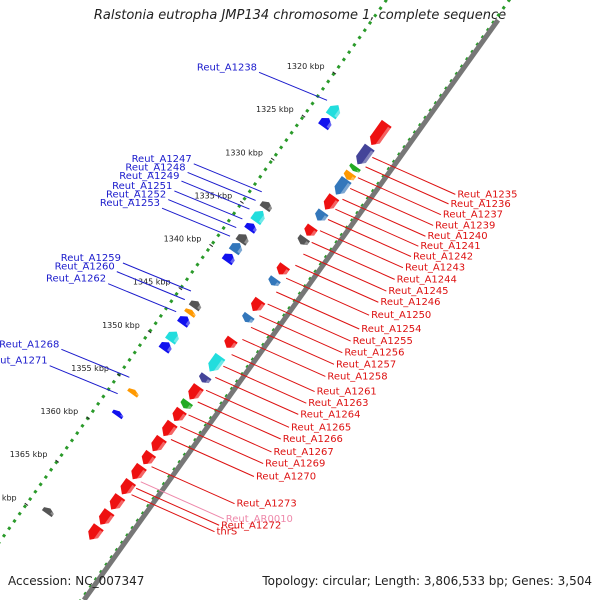  I want to click on forward-gene-label: Reut_A1252, so click(136, 195).